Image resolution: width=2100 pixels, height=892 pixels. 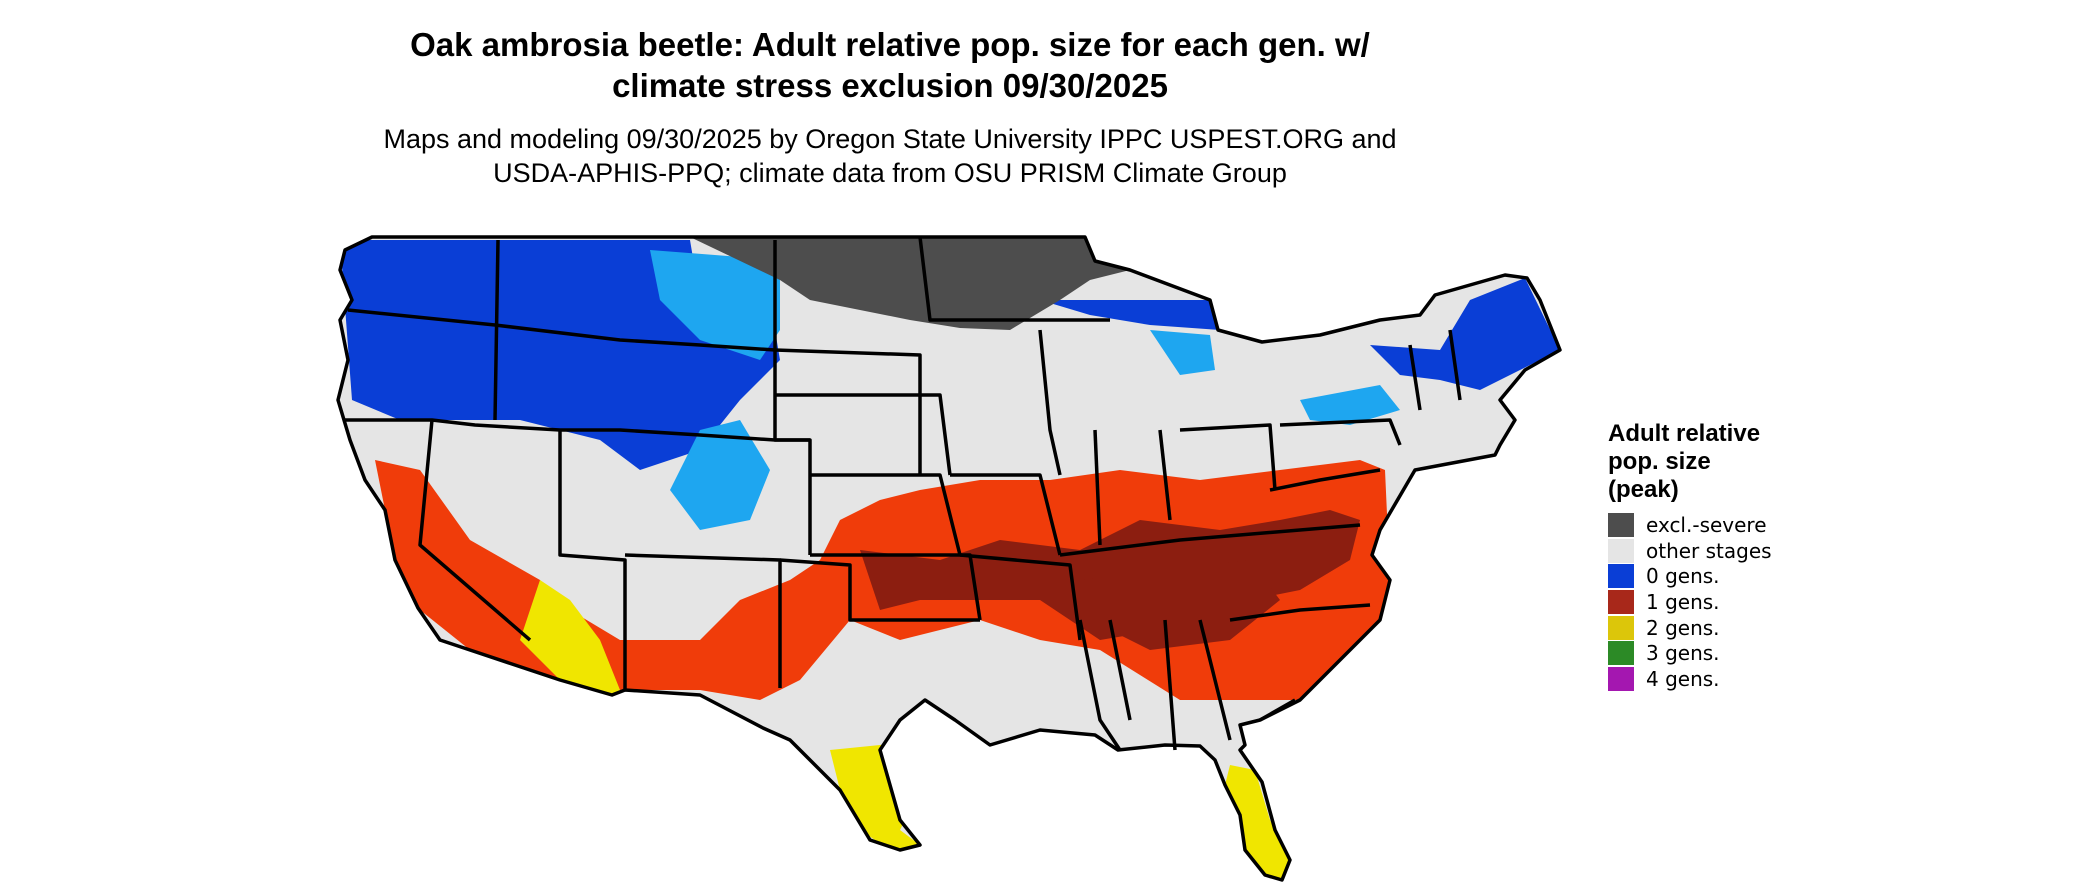 I want to click on legend-label: excl.-severe, so click(x=1706, y=524).